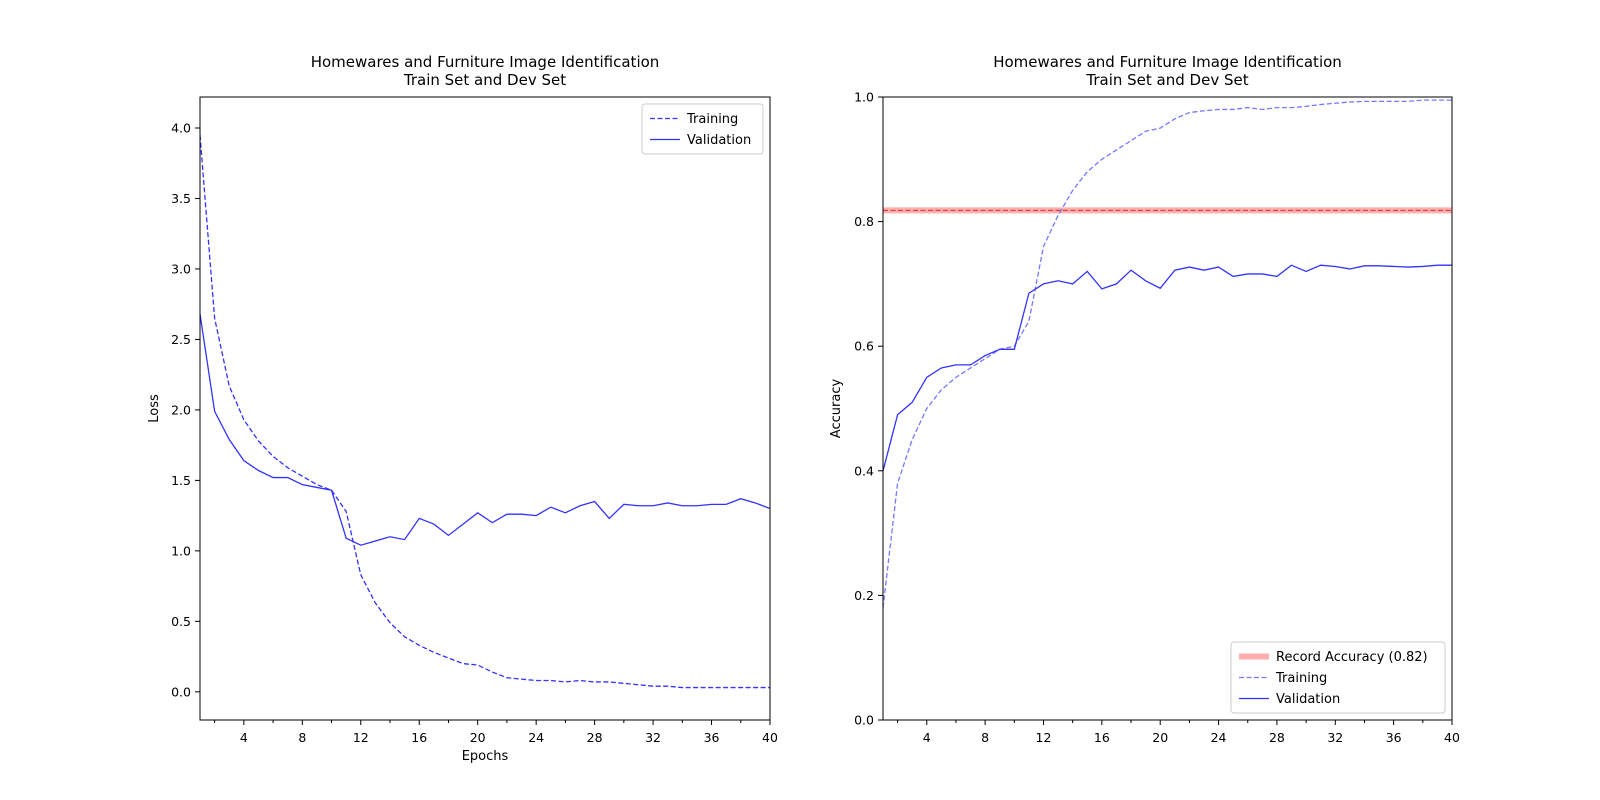  I want to click on y-tick-label: 0.5, so click(181, 621).